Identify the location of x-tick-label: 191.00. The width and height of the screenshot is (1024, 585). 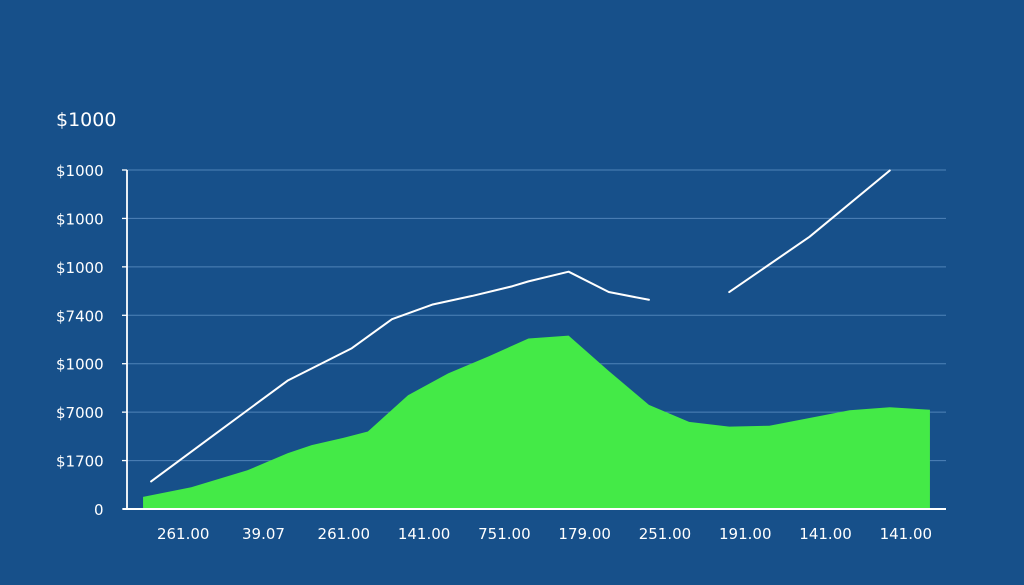
(745, 534).